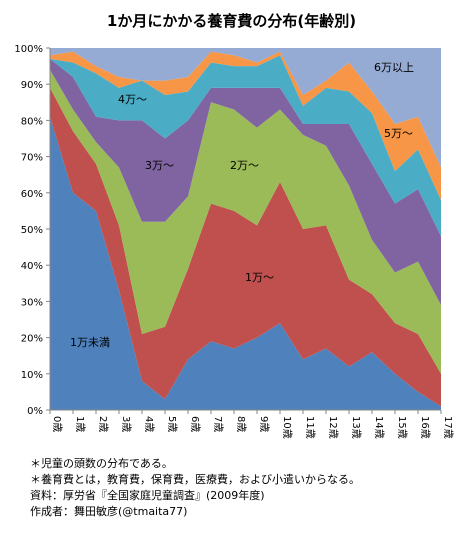 The image size is (463, 533). Describe the element at coordinates (310, 427) in the screenshot. I see `x-tick-label-11: 11歳` at that location.